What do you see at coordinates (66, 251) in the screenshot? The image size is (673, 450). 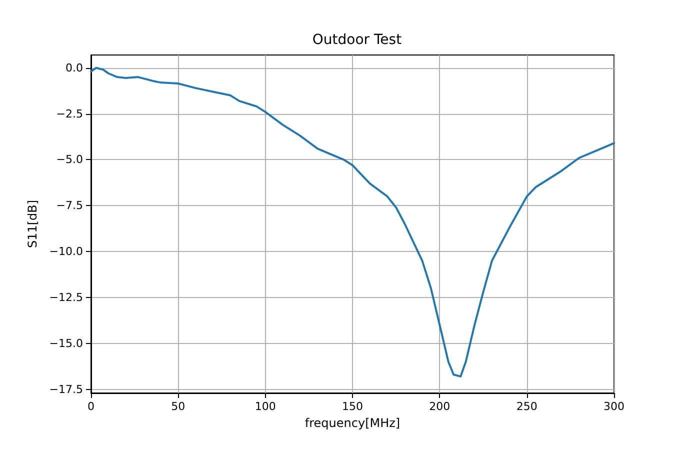 I see `y-tick-label: −10.0` at bounding box center [66, 251].